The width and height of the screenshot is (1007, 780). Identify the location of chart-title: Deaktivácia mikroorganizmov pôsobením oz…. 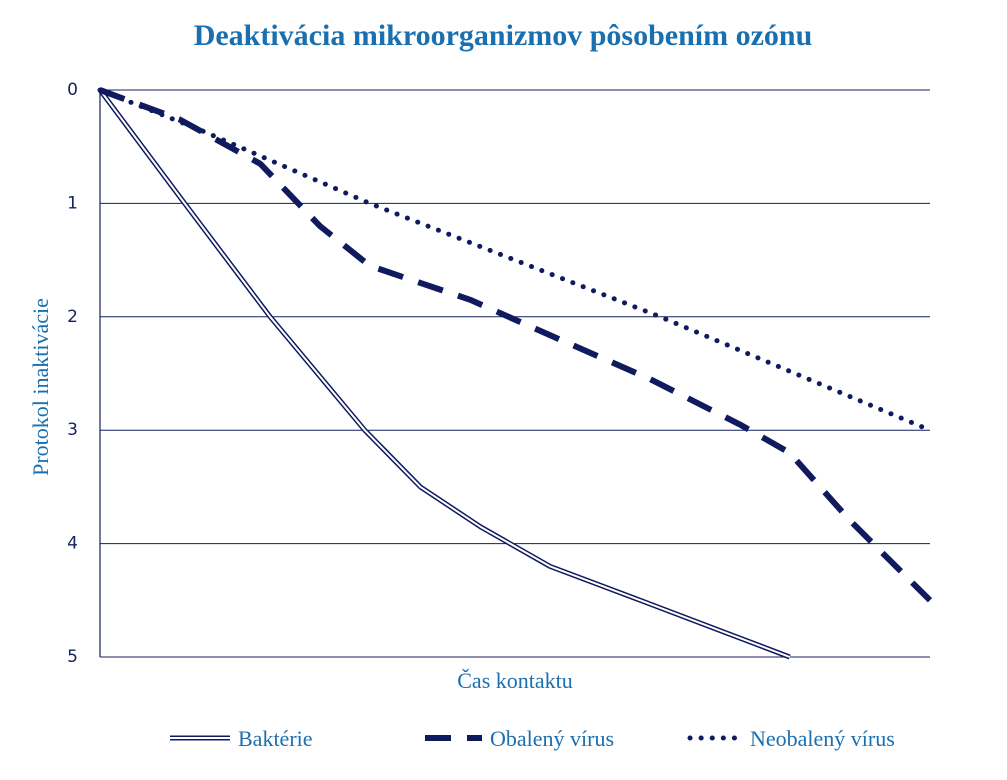
(503, 35).